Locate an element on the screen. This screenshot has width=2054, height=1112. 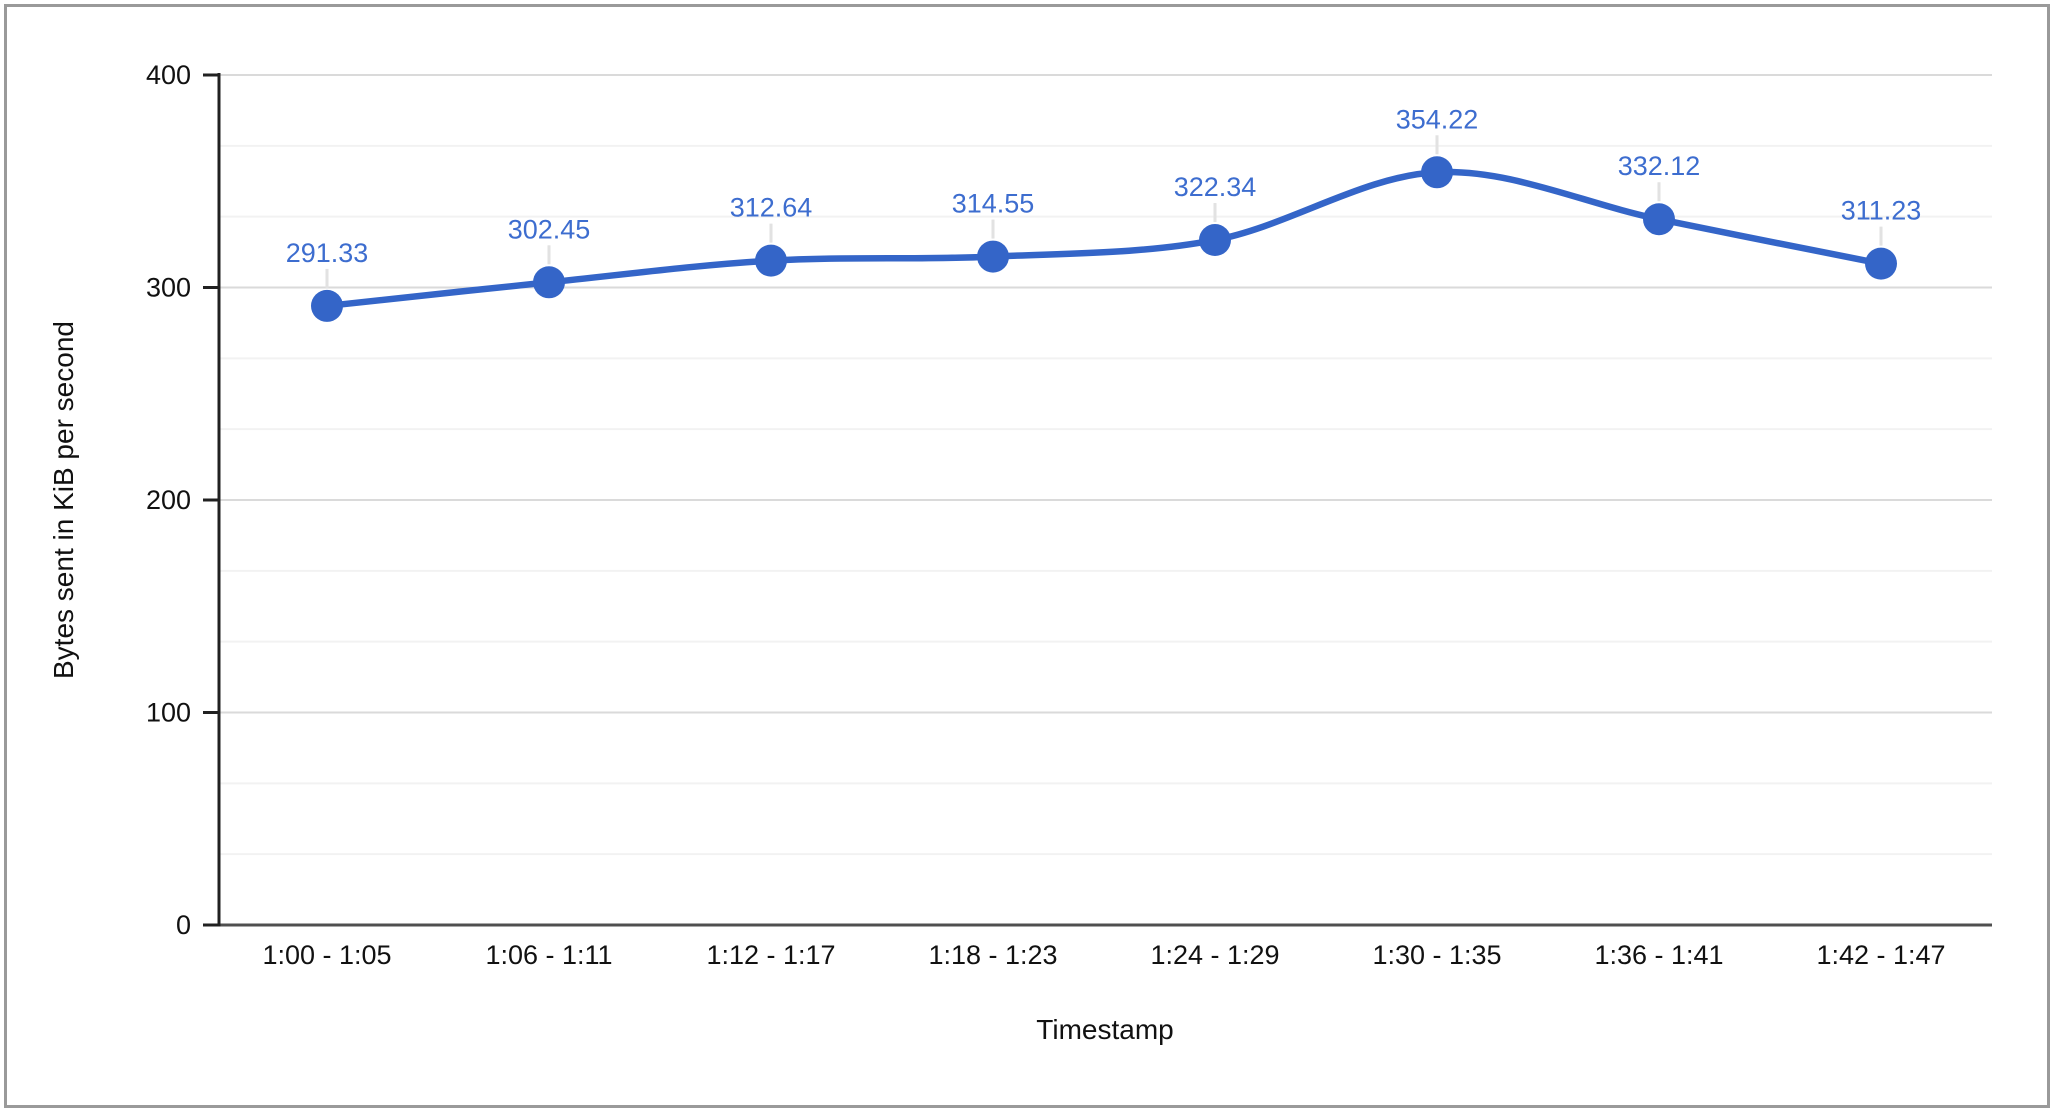
y-tick-label: 200 is located at coordinates (168, 500).